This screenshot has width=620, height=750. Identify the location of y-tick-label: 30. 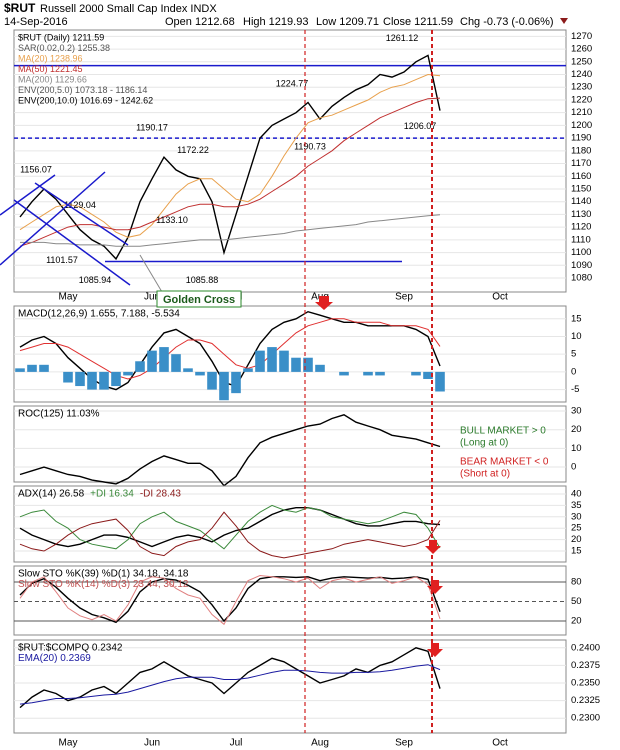
(576, 516).